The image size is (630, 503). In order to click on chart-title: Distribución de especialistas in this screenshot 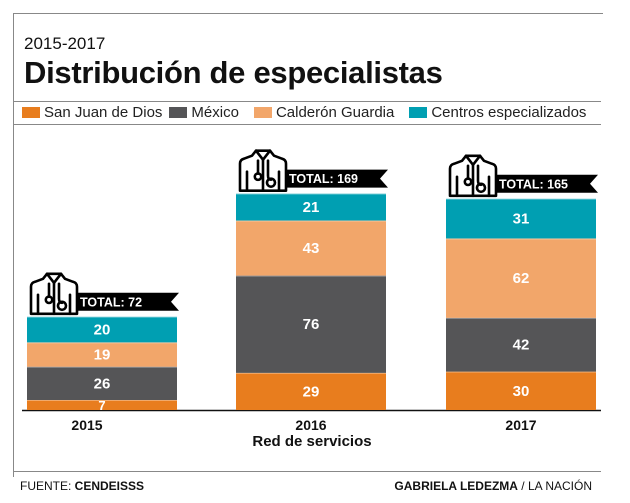, I will do `click(233, 72)`.